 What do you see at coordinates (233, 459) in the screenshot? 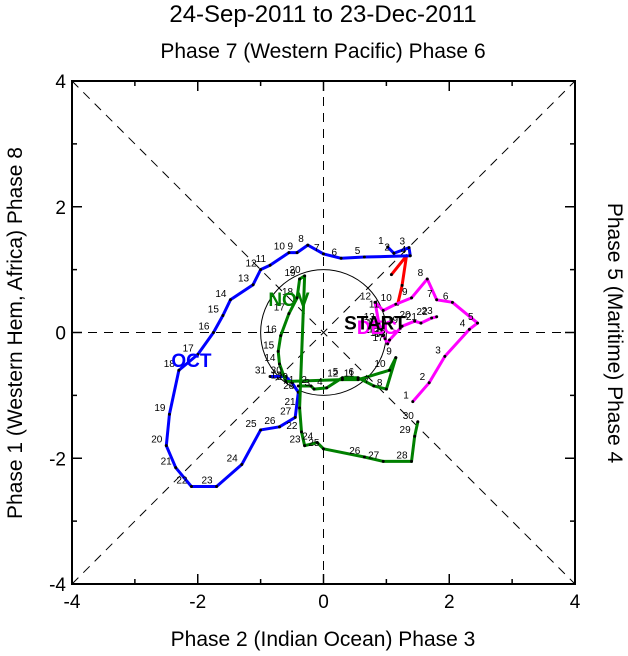
I see `day-label: 24` at bounding box center [233, 459].